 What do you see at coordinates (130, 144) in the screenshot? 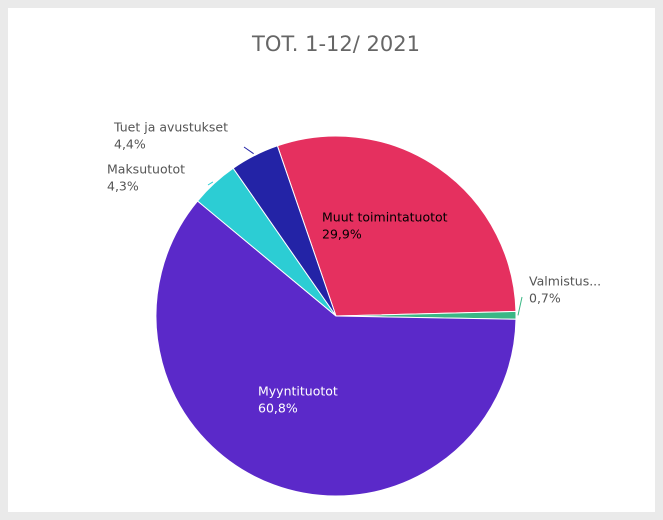
I see `slice-value: 4,4%` at bounding box center [130, 144].